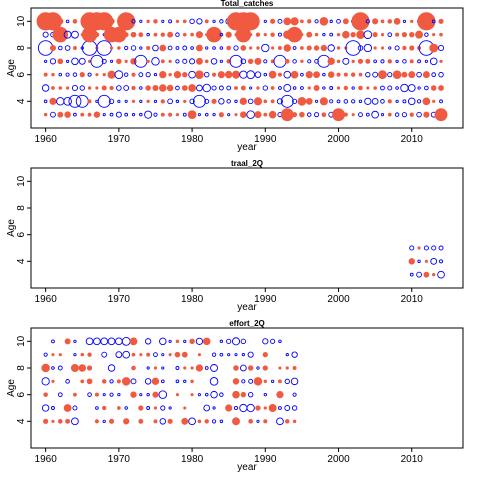  Describe the element at coordinates (21, 101) in the screenshot. I see `y-tick-label: 4` at that location.